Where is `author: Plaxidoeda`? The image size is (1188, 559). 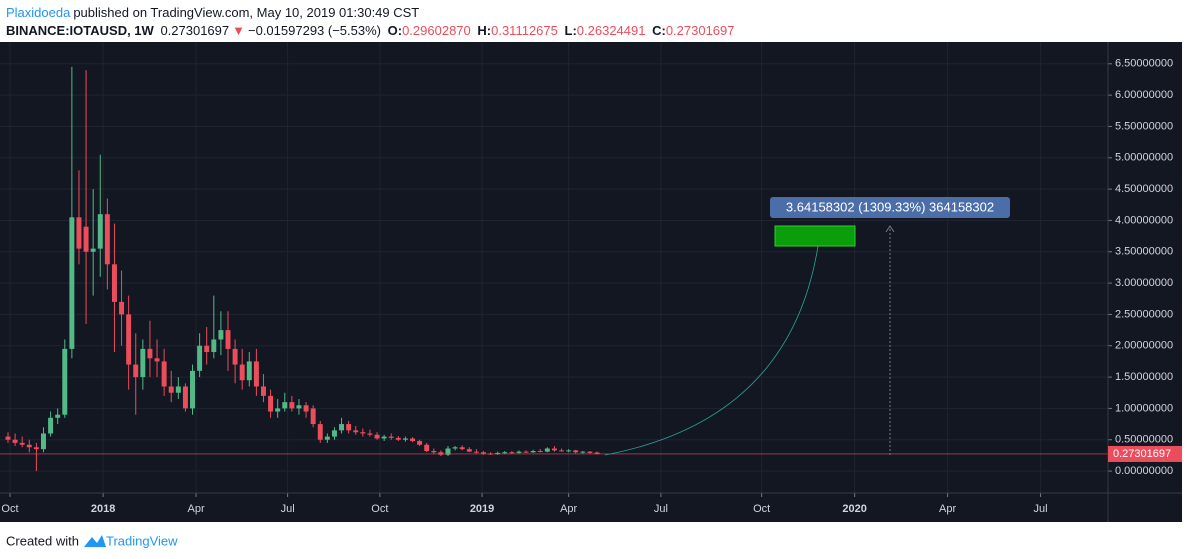 author: Plaxidoeda is located at coordinates (38, 12).